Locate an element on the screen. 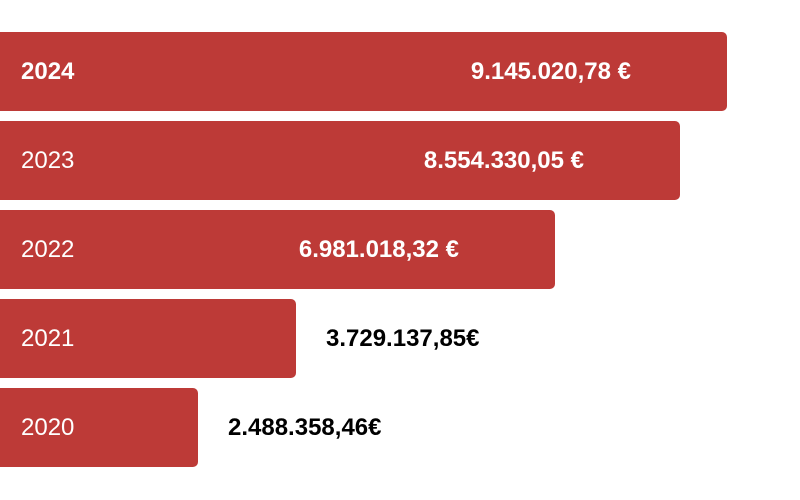  bar-2024 is located at coordinates (363, 71).